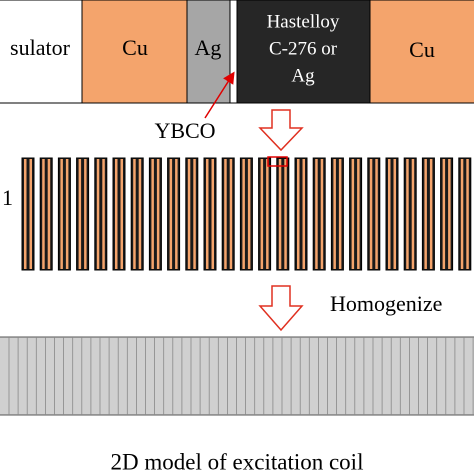 Image resolution: width=474 pixels, height=474 pixels. I want to click on layer-label: Hastelloy, so click(303, 21).